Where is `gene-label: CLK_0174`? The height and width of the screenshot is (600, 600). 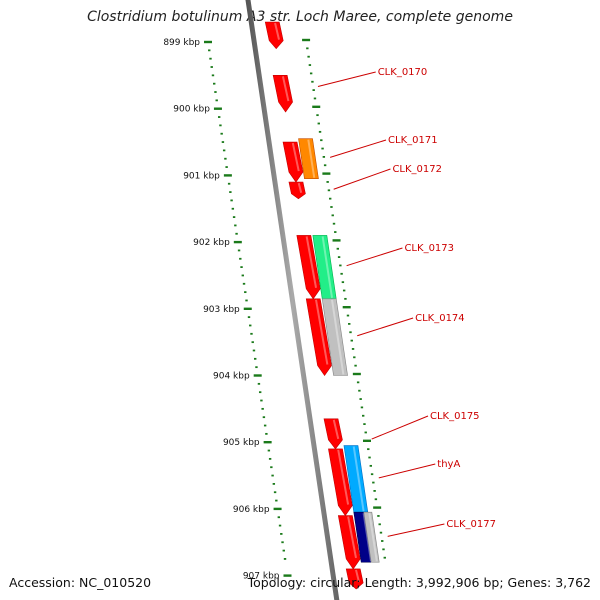 gene-label: CLK_0174 is located at coordinates (440, 318).